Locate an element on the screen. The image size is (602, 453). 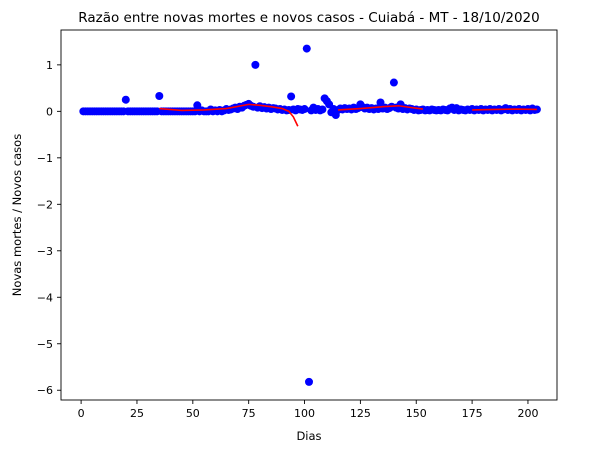
y-tick-label: −4 is located at coordinates (45, 297).